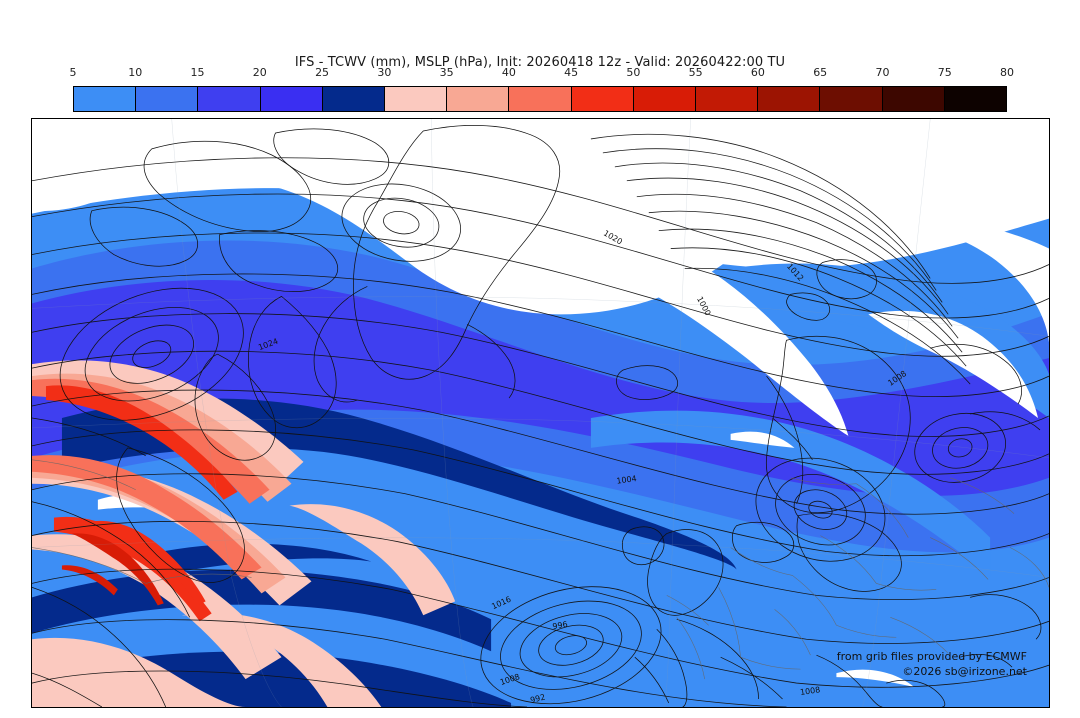 This screenshot has width=1080, height=718. I want to click on colorbar-tick-30: 30, so click(384, 72).